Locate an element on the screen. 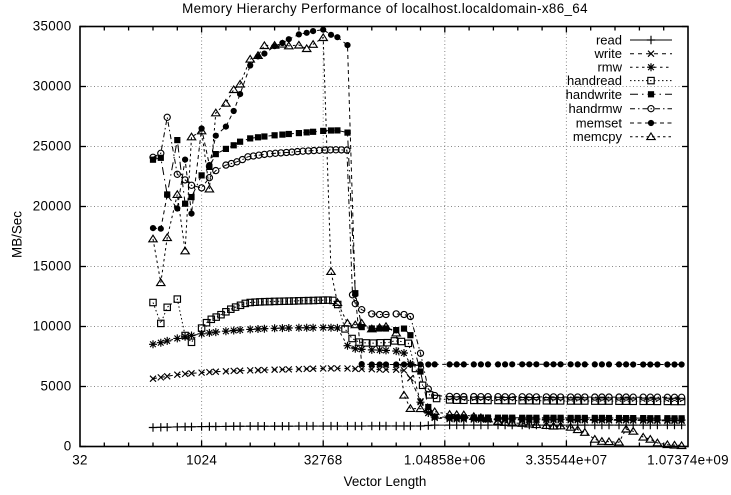 The width and height of the screenshot is (731, 495). svg-text: 32768 is located at coordinates (323, 460).